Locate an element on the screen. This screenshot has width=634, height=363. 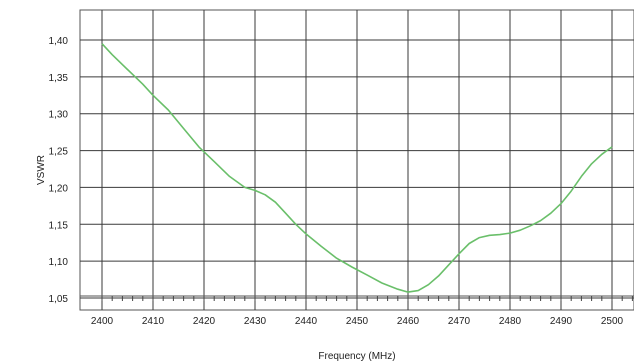
y-tick-label: 1,40 is located at coordinates (59, 41).